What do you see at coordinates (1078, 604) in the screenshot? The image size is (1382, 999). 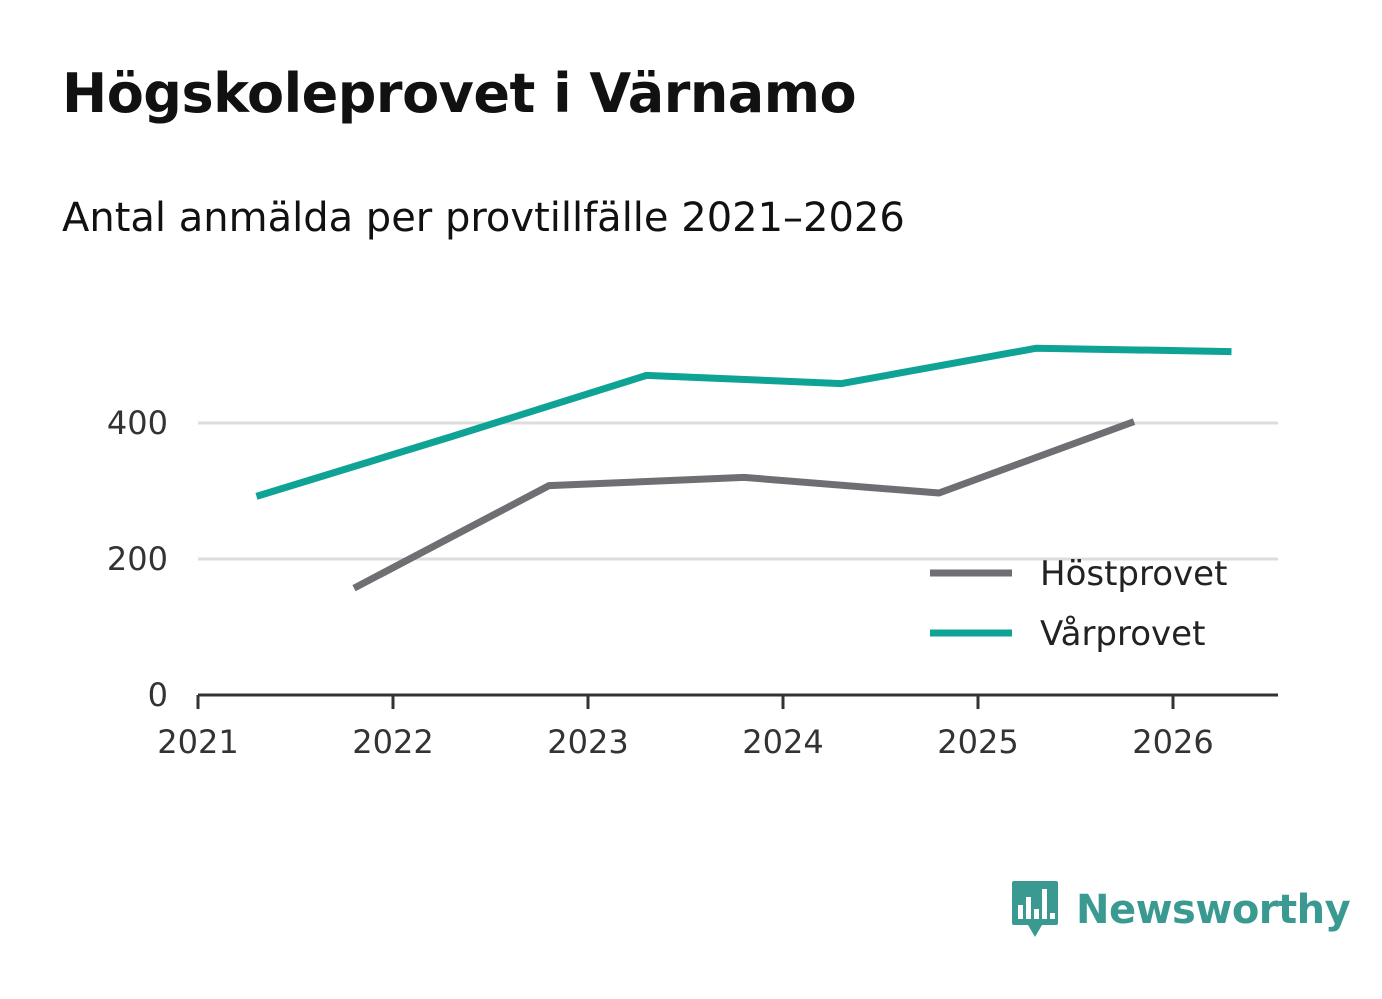 I see `legend: Höstprovet Vårprovet` at bounding box center [1078, 604].